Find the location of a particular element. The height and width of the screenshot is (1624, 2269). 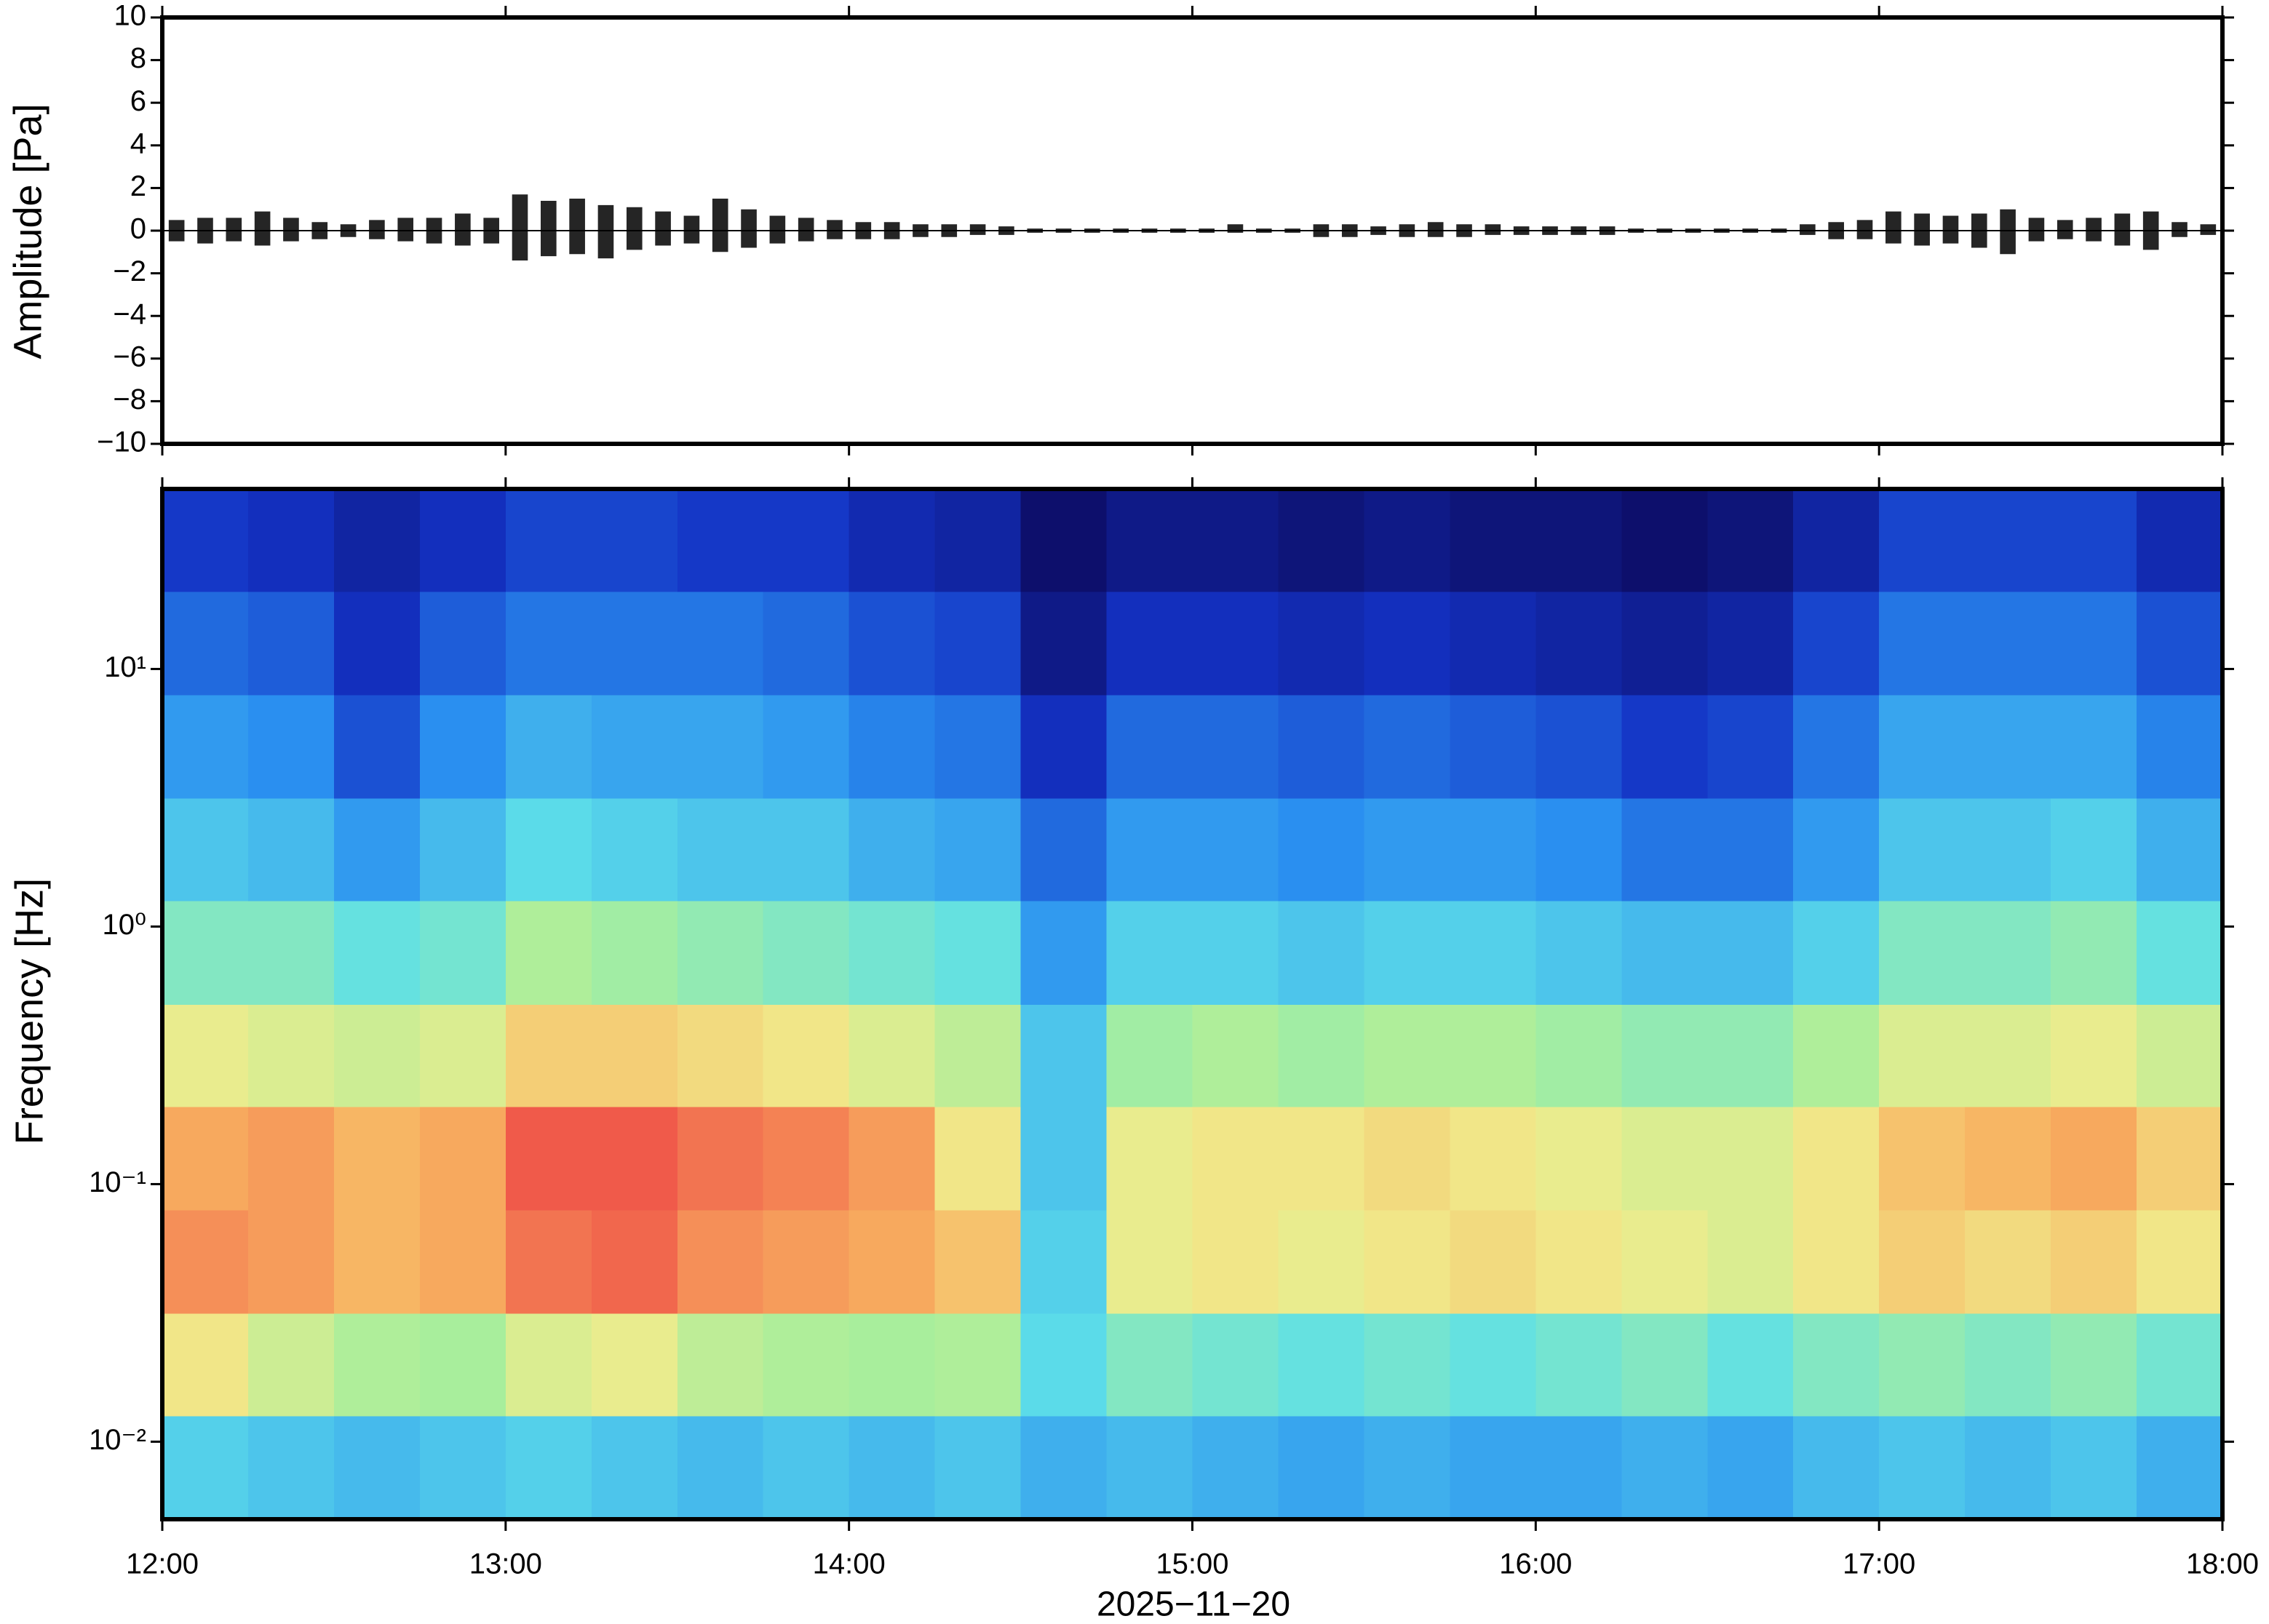

x-tick-label: 12:00 is located at coordinates (163, 1564).